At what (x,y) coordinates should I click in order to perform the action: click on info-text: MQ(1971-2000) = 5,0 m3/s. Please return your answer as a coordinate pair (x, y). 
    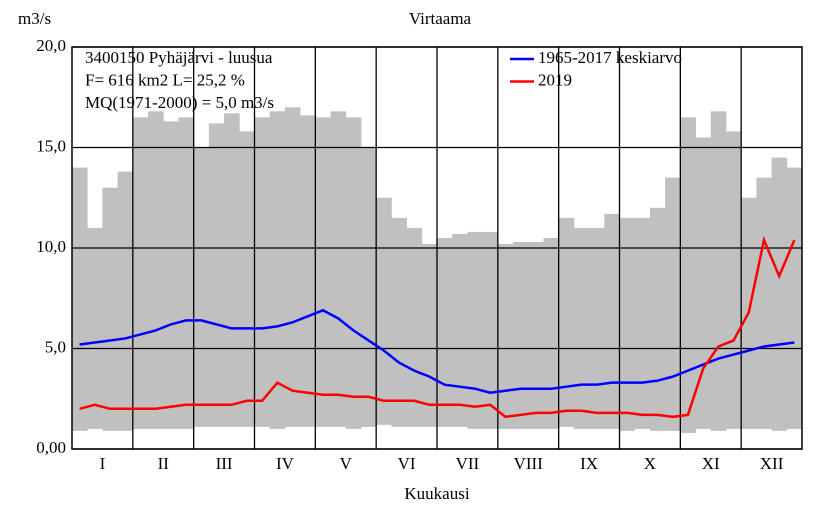
    Looking at the image, I should click on (179, 102).